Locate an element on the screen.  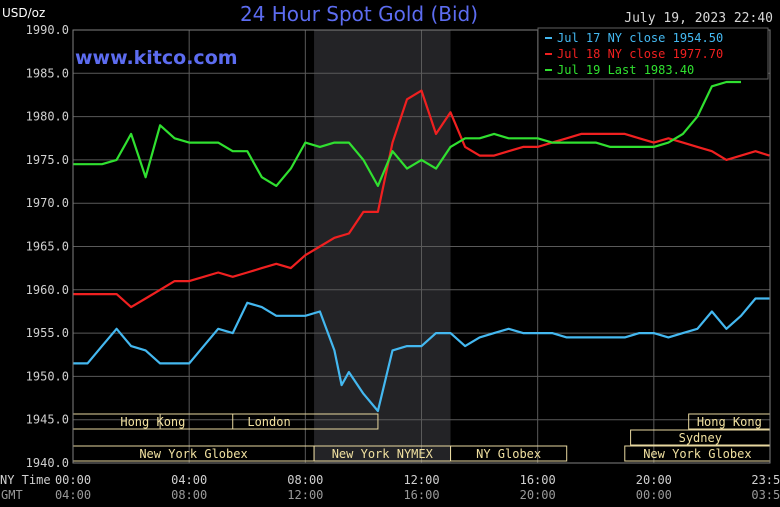
market-label: London is located at coordinates (268, 422).